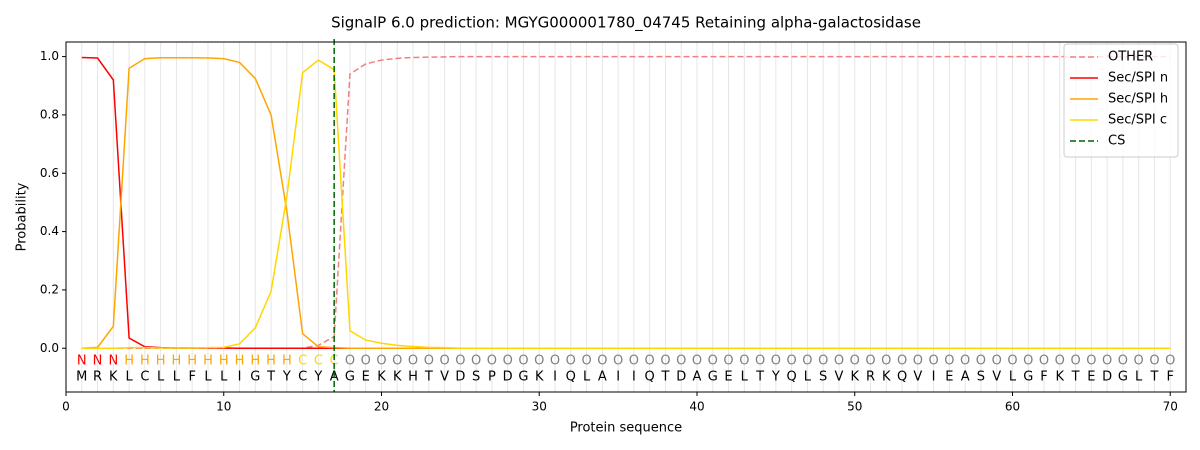 This screenshot has width=1200, height=450. I want to click on residue-label: H, so click(413, 377).